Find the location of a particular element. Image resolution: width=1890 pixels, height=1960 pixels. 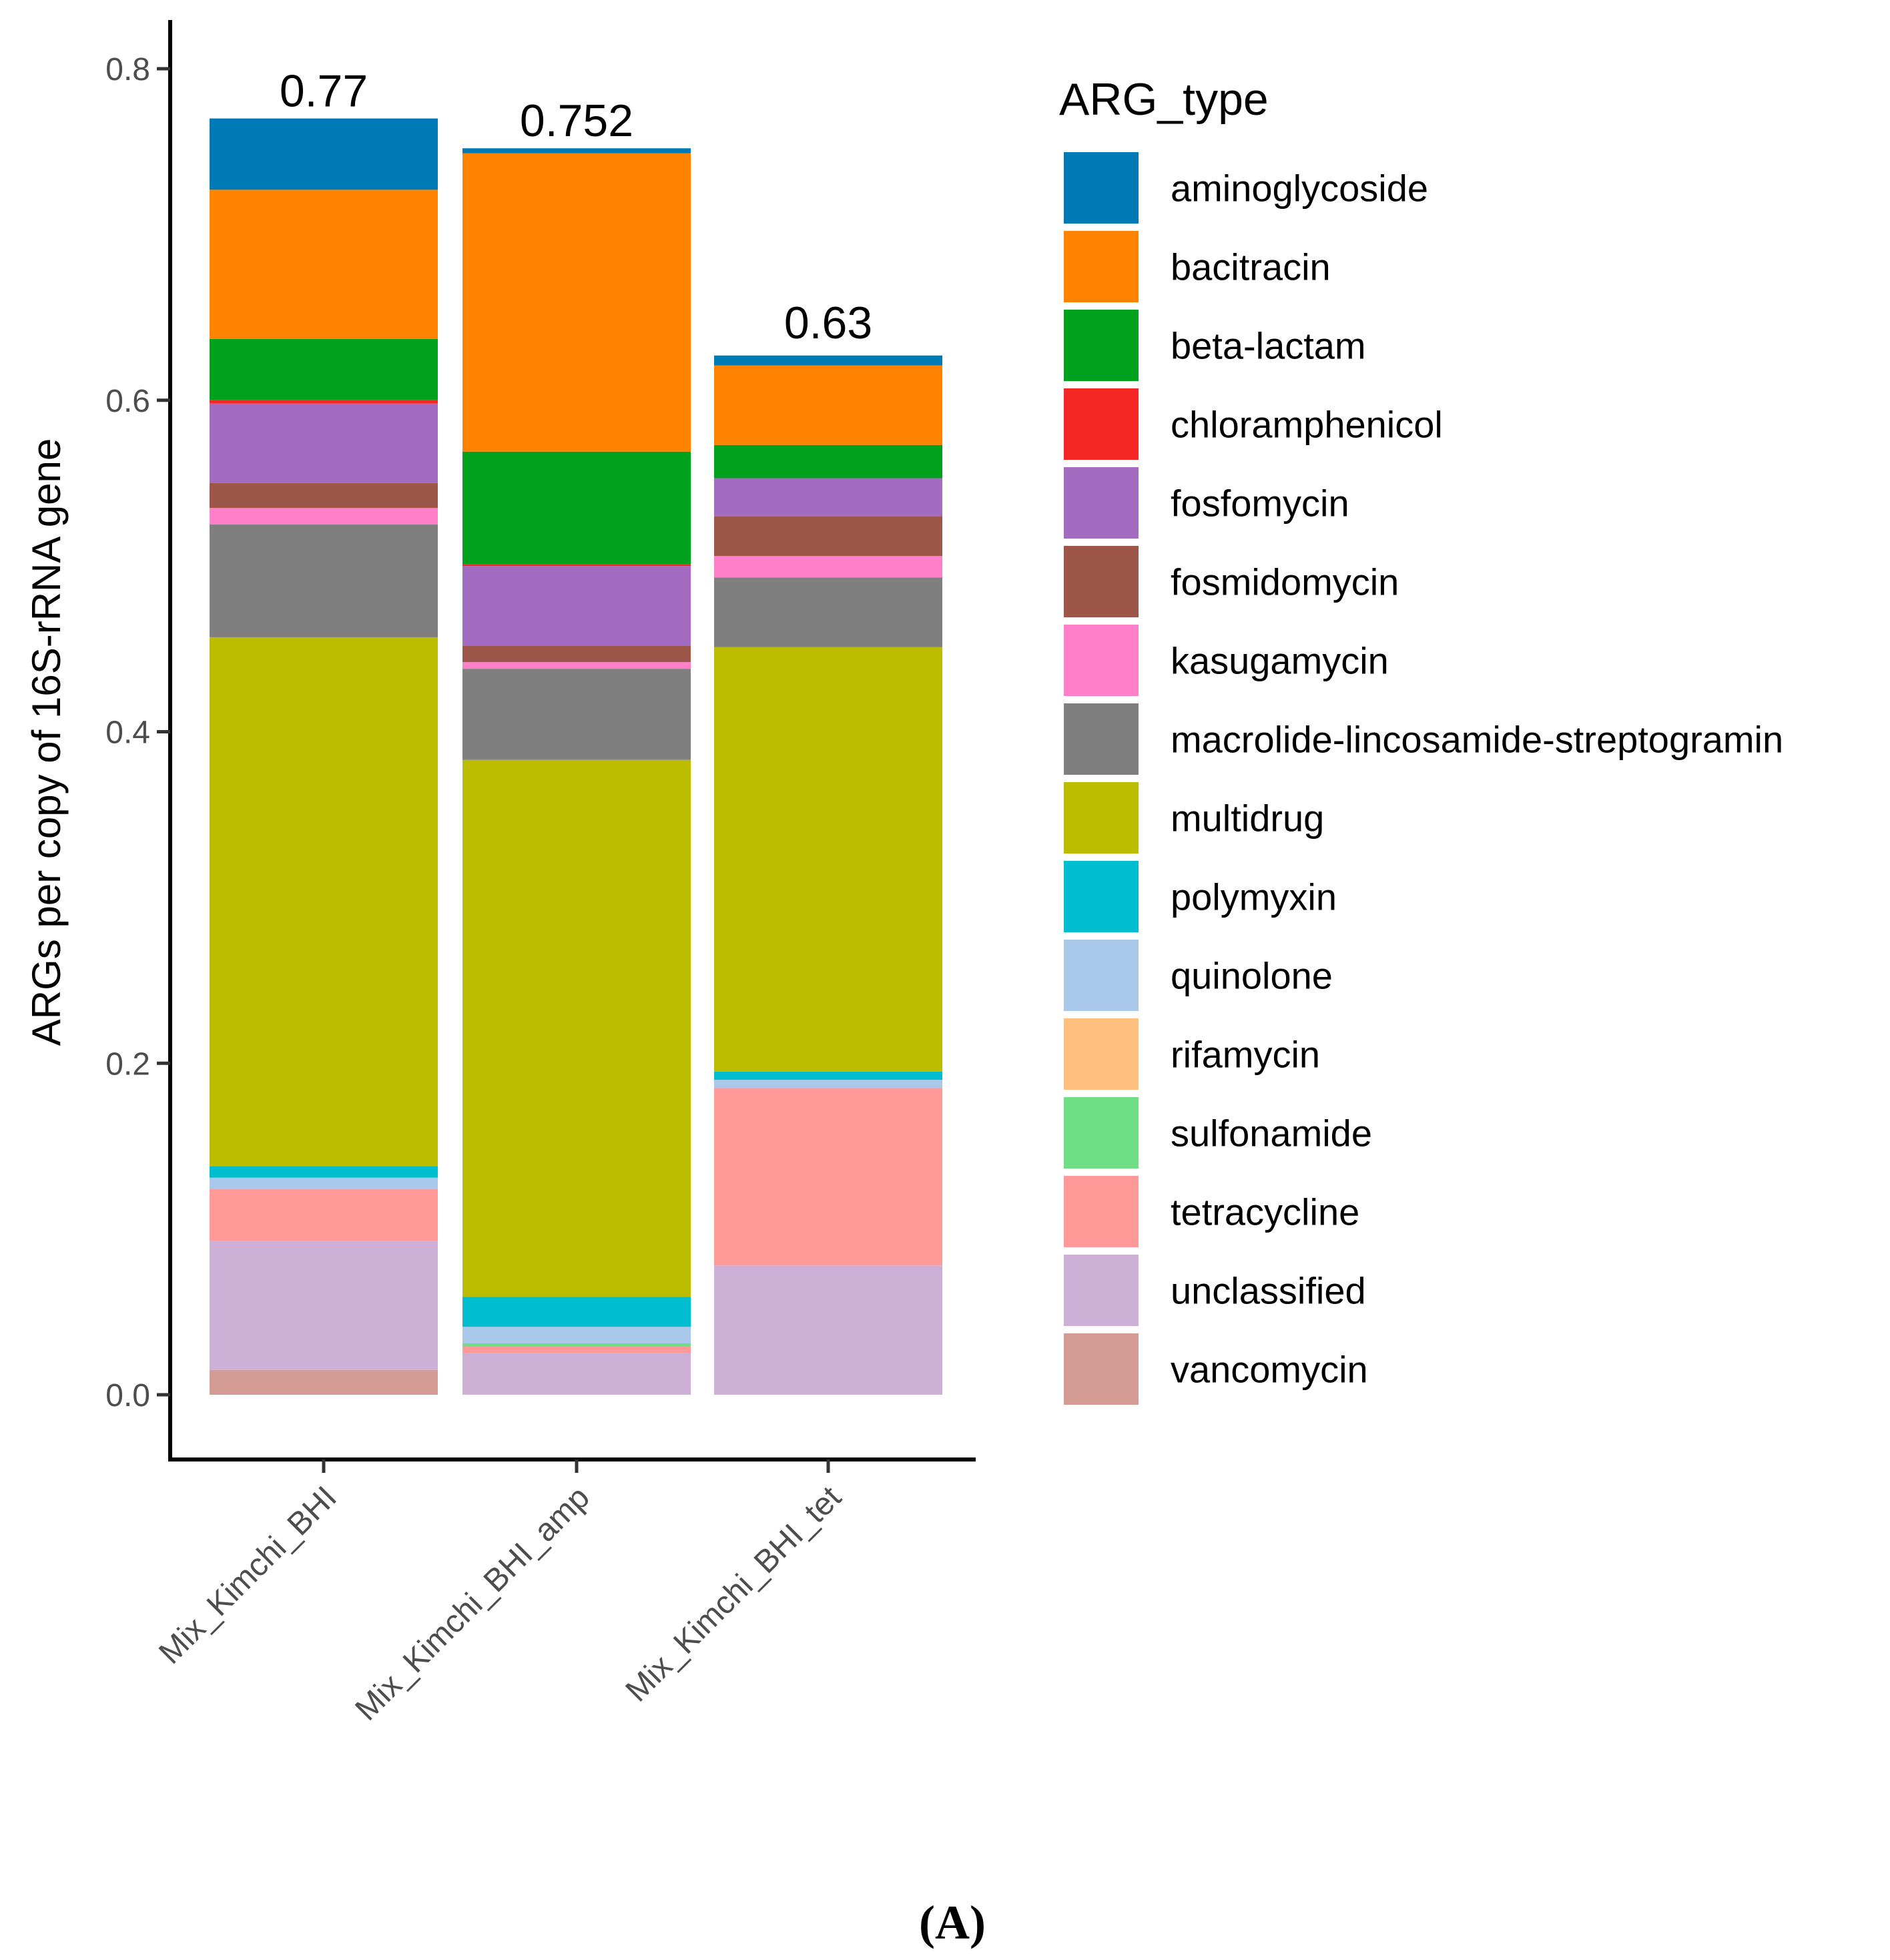

x-tick-label: Mix_Kimchi_BHI is located at coordinates (247, 1575).